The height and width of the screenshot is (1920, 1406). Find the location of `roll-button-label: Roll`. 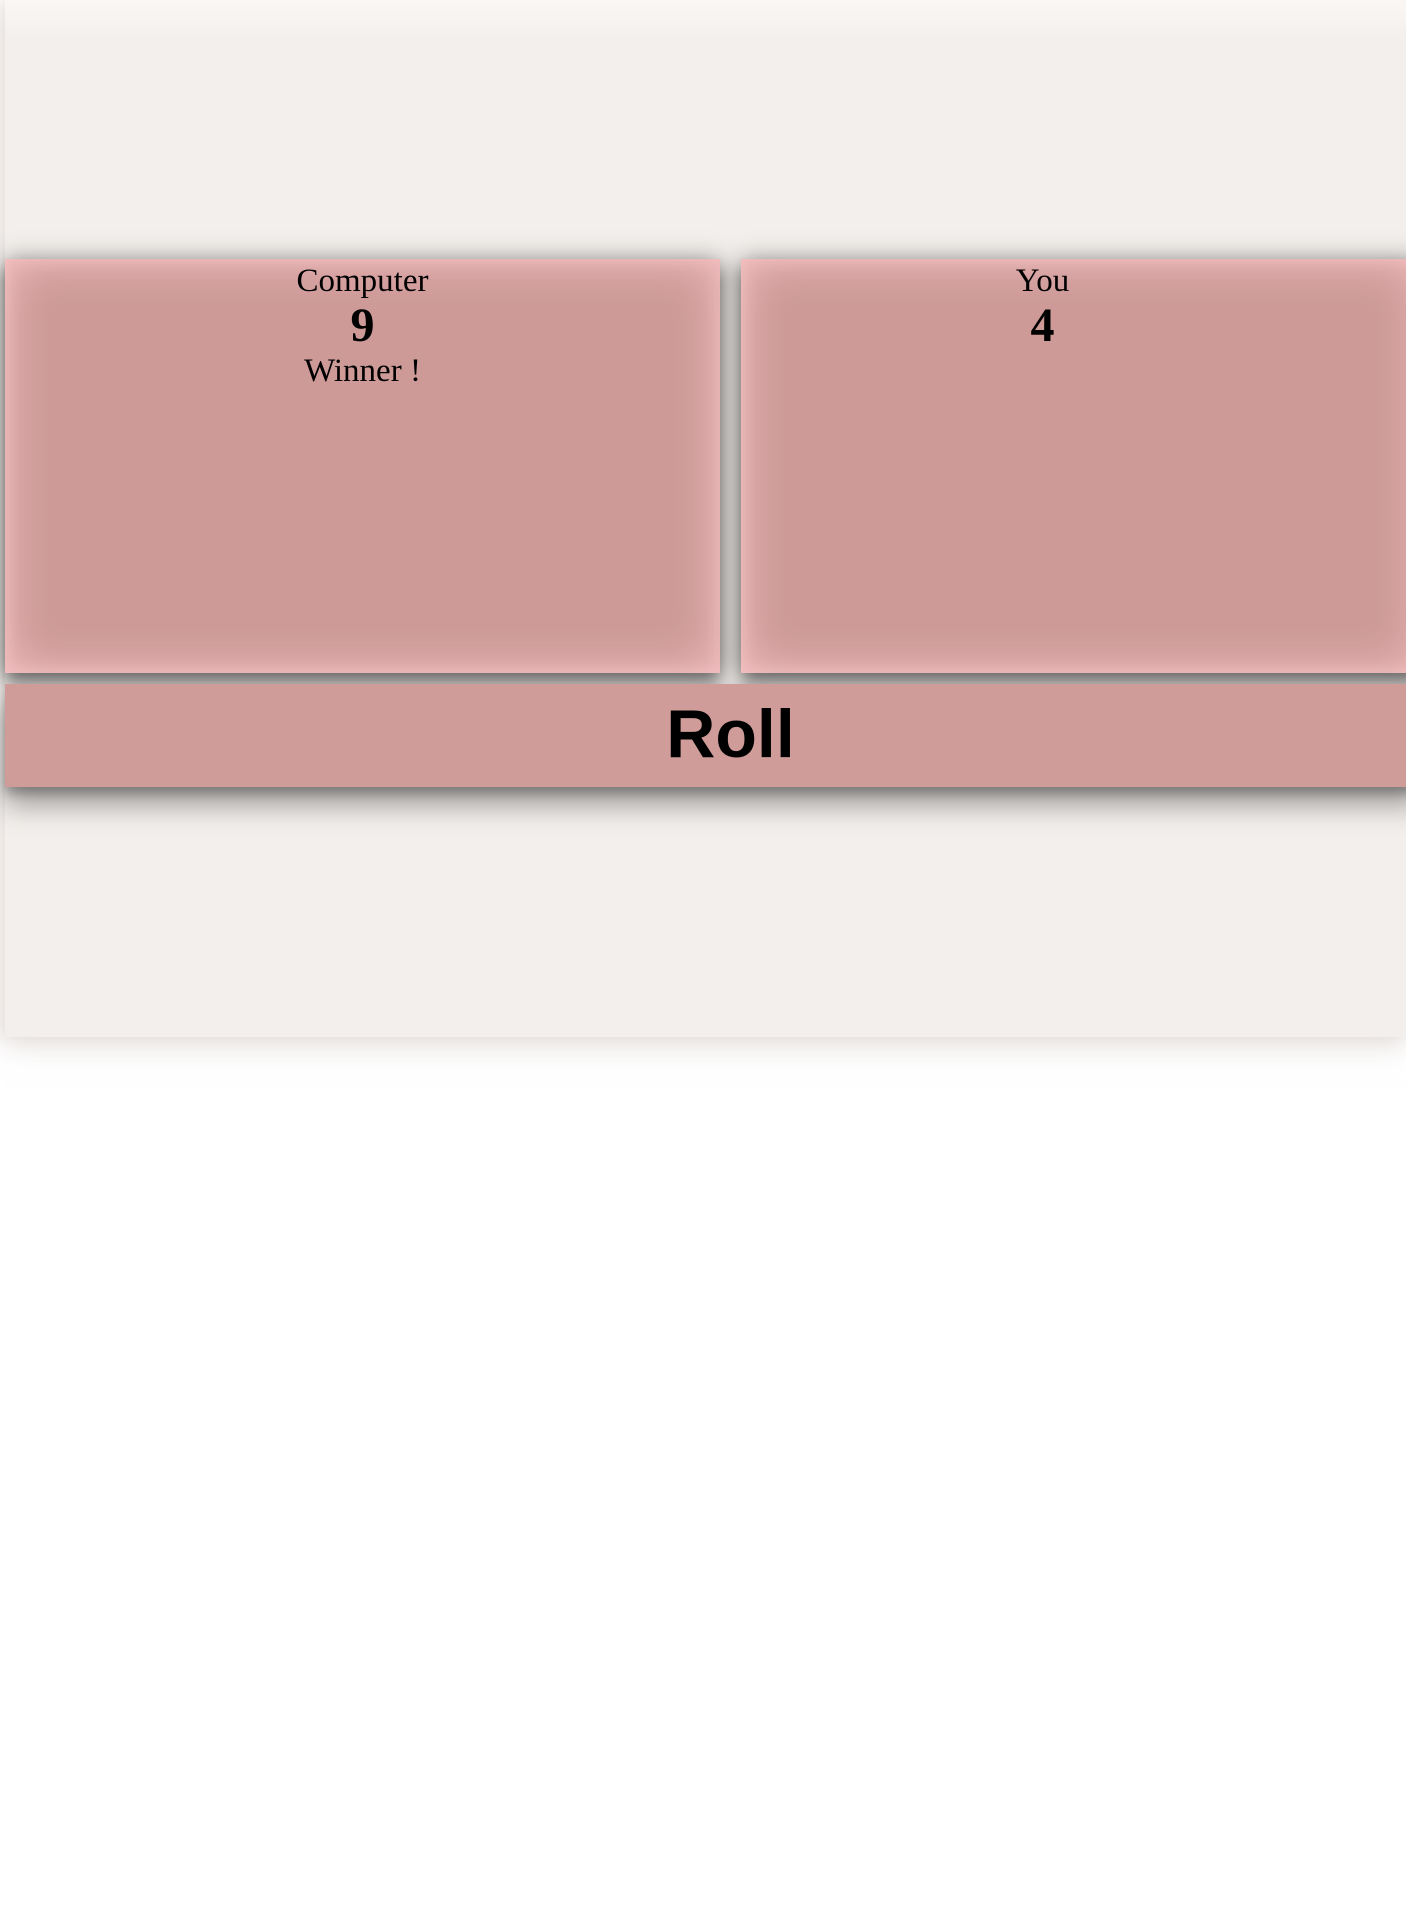

roll-button-label: Roll is located at coordinates (730, 734).